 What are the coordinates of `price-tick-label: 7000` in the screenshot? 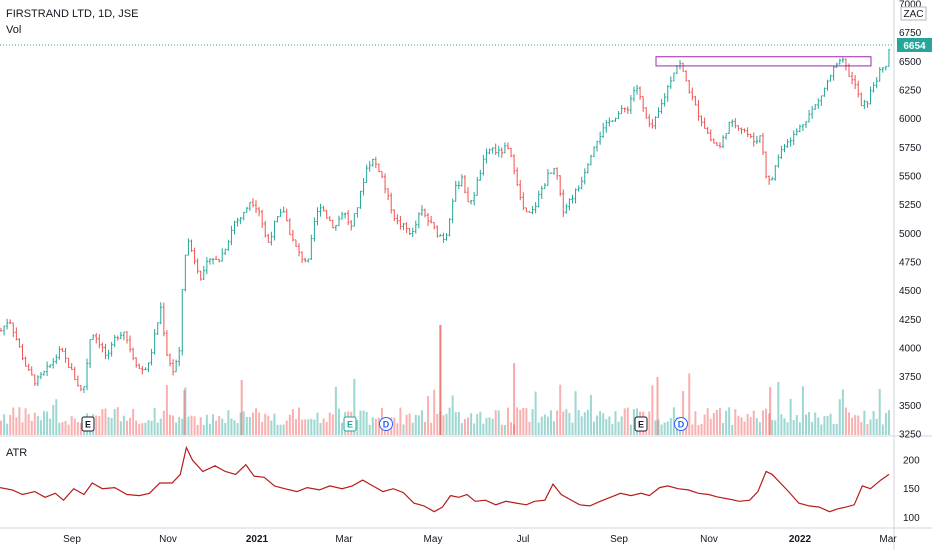 It's located at (910, 5).